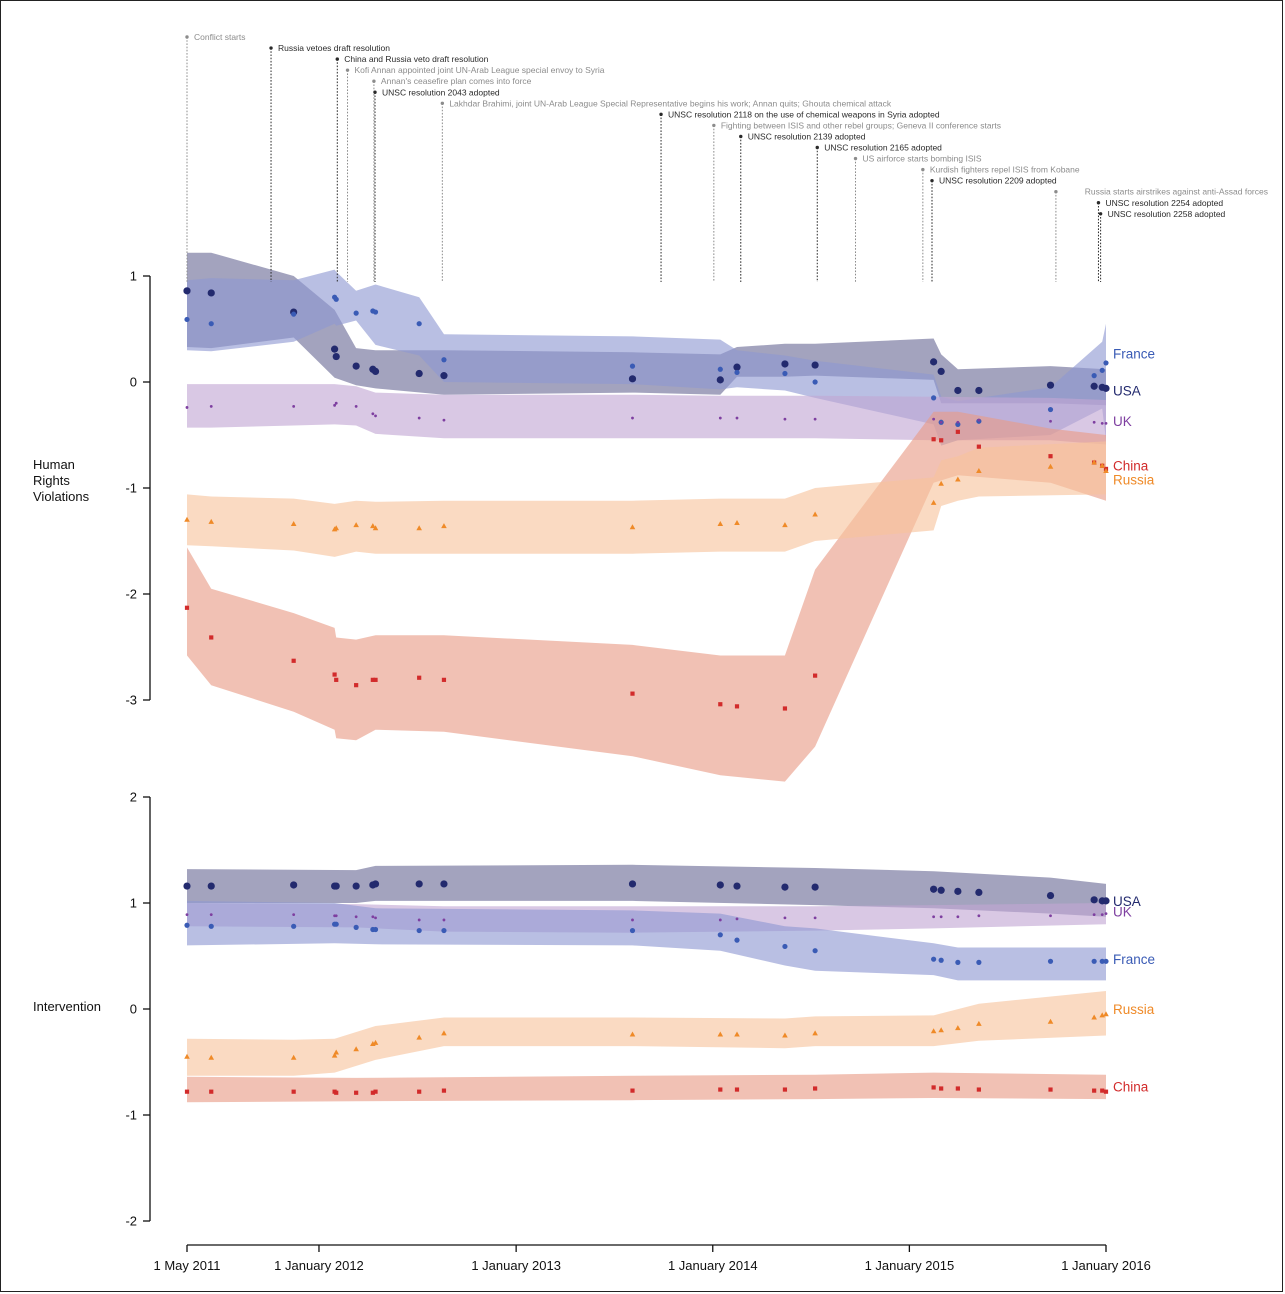  Describe the element at coordinates (67, 1006) in the screenshot. I see `panel-label: Intervention` at that location.